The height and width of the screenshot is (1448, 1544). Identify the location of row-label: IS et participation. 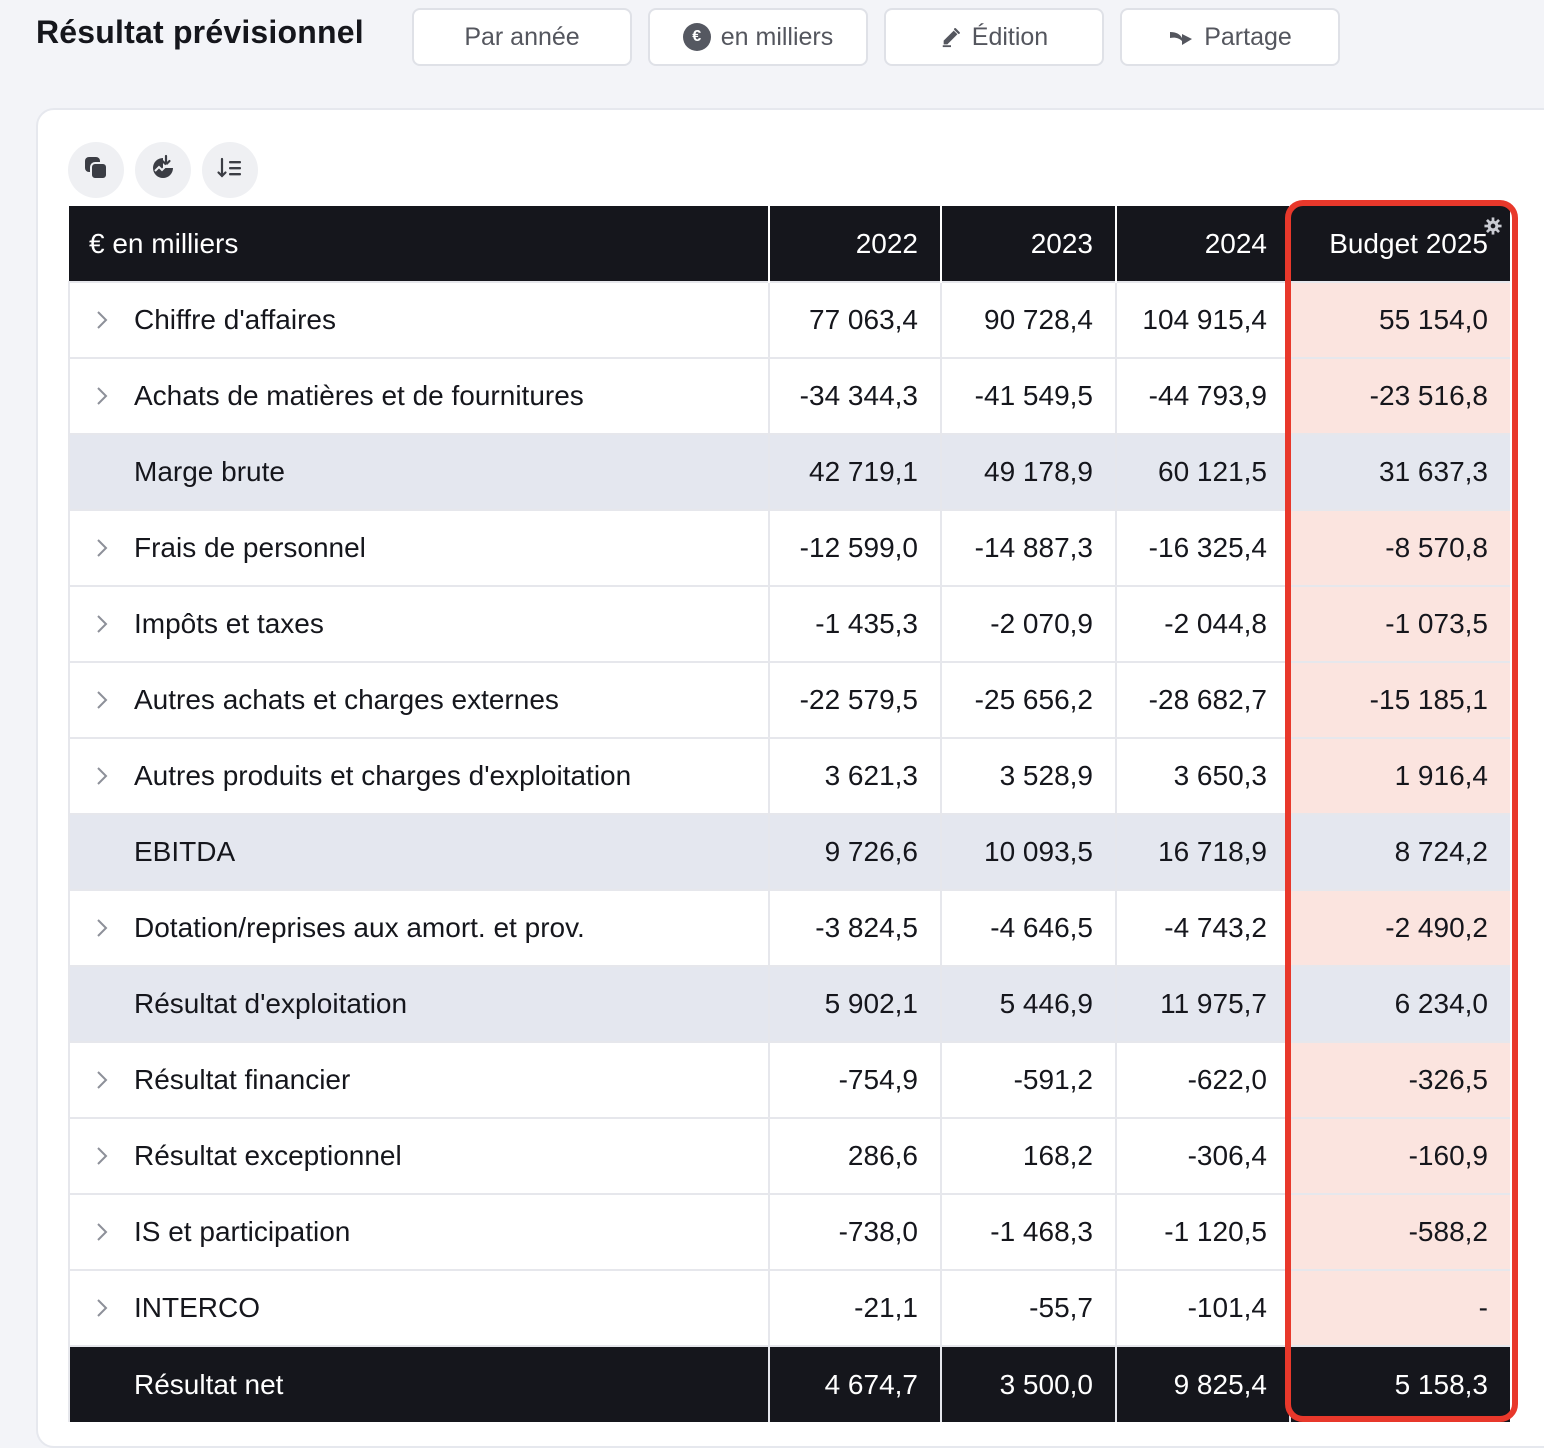
(242, 1231).